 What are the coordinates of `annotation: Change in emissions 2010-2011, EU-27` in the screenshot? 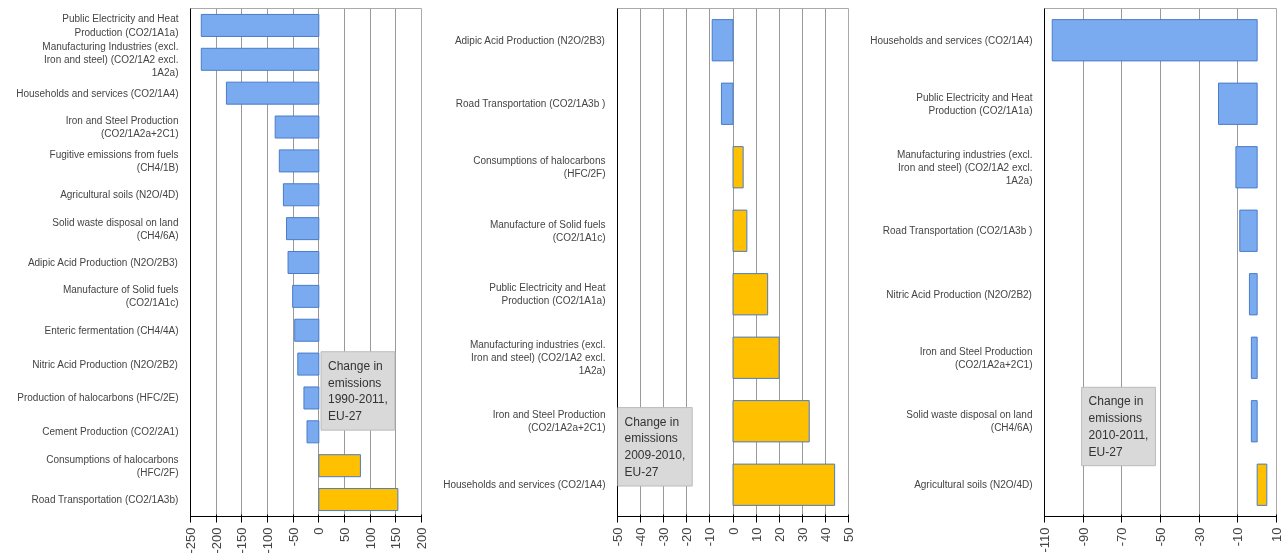 It's located at (1118, 426).